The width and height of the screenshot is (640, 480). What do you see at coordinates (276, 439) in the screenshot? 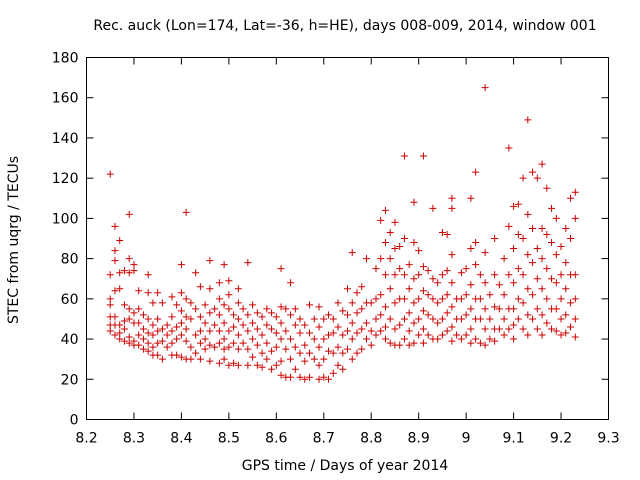
I see `x-tick-label: 8.6` at bounding box center [276, 439].